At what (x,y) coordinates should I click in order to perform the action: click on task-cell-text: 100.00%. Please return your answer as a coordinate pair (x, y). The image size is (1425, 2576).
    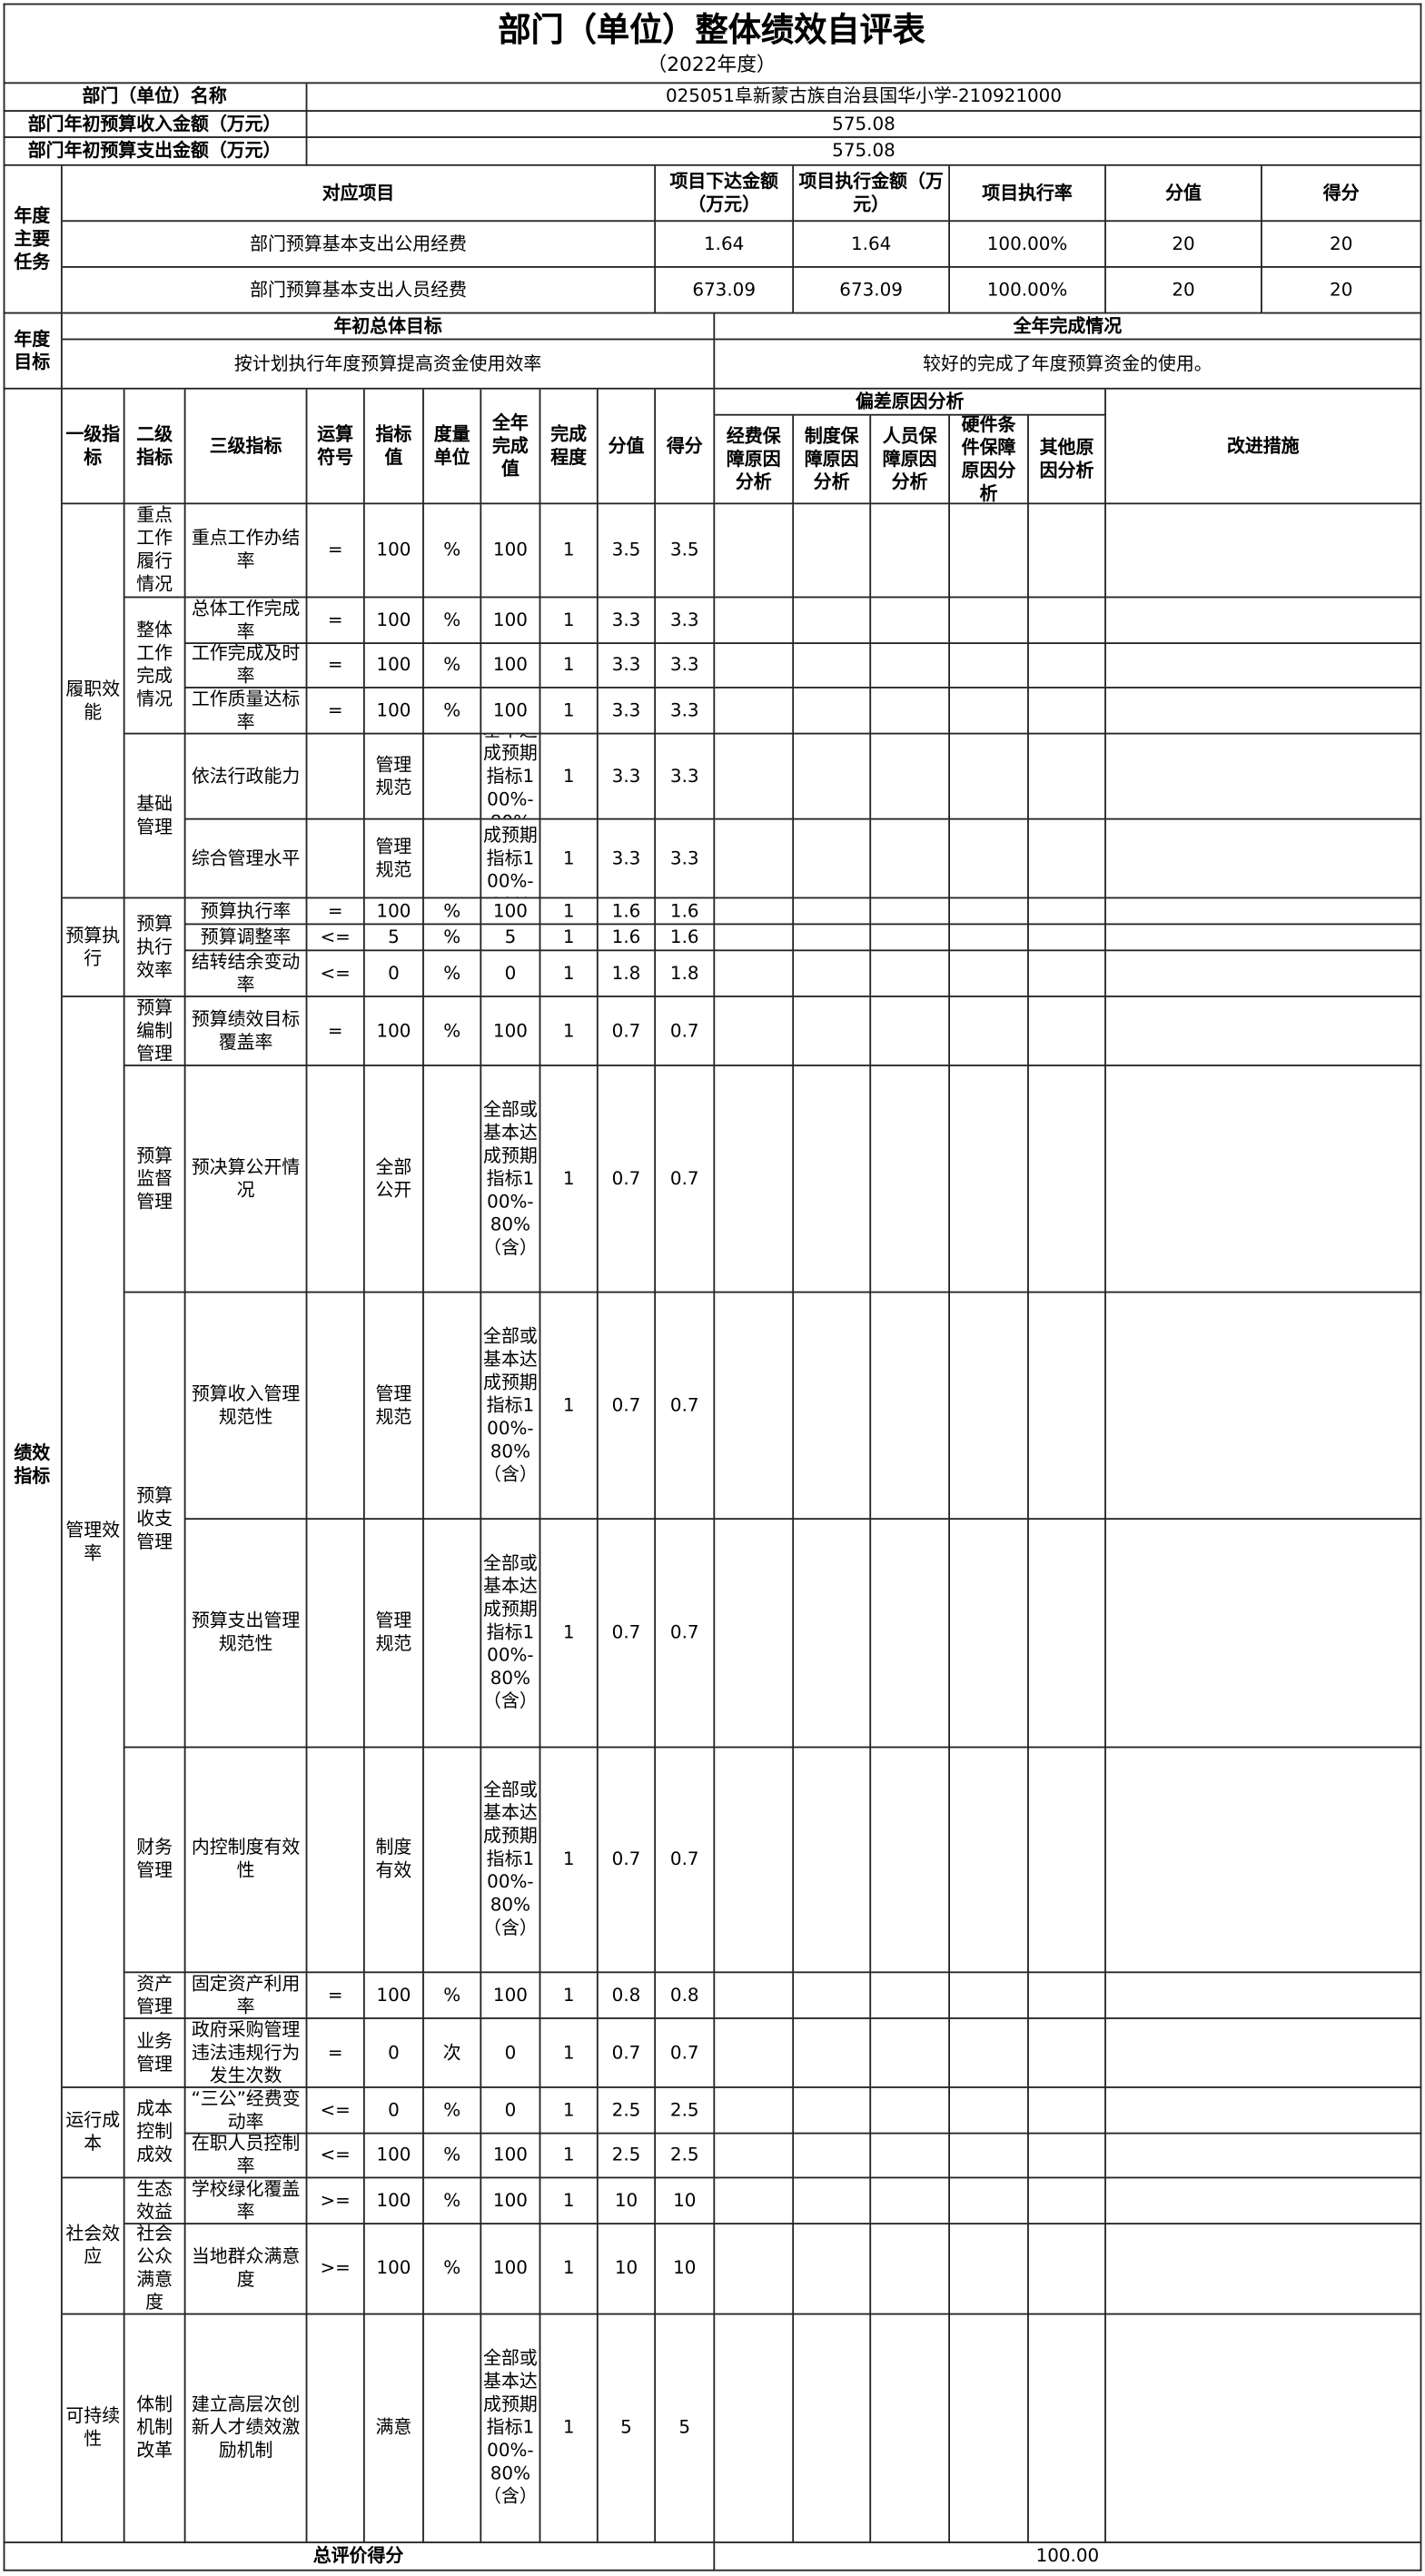
    Looking at the image, I should click on (1027, 243).